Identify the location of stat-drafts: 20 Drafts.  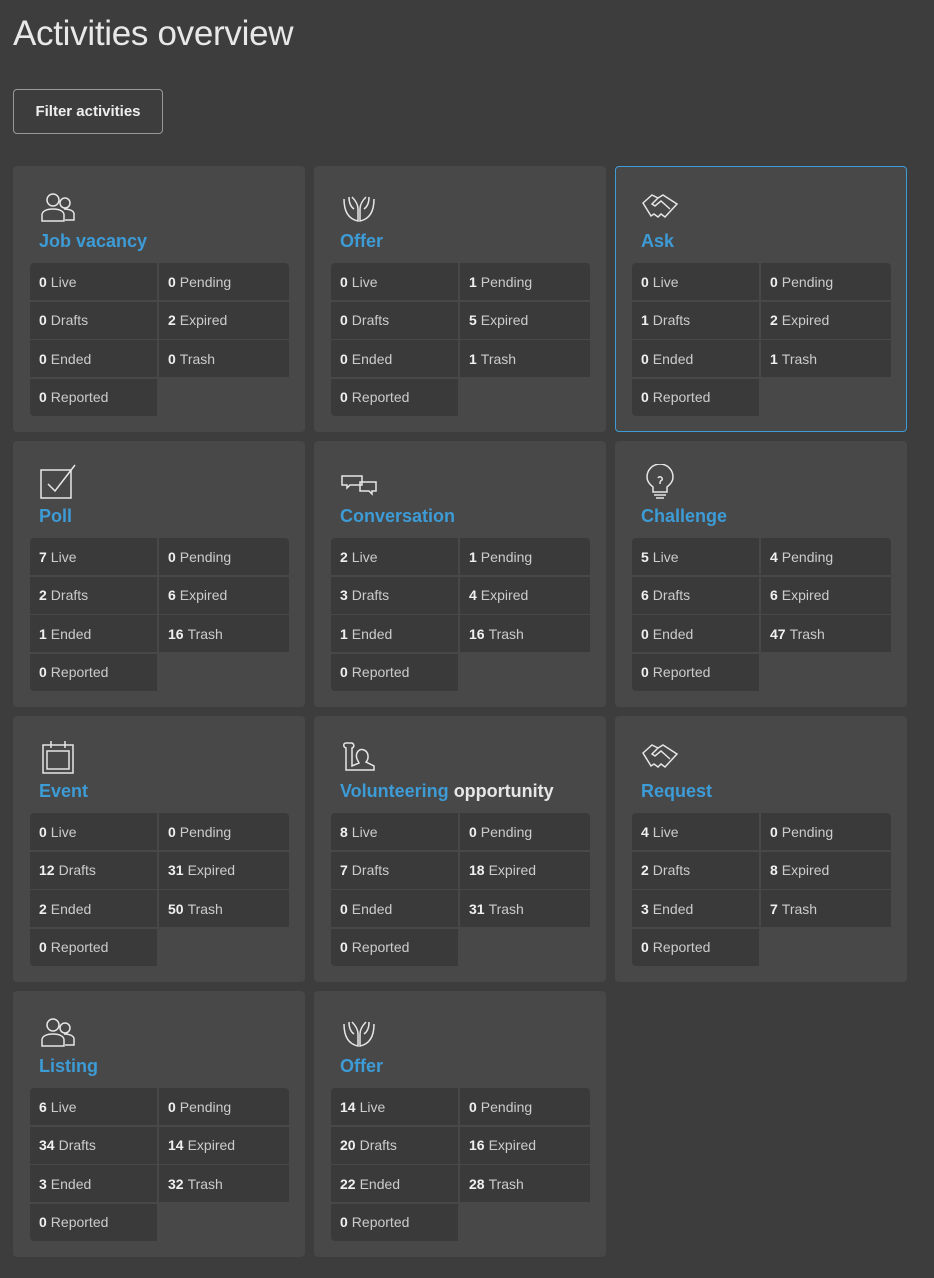
(394, 1145).